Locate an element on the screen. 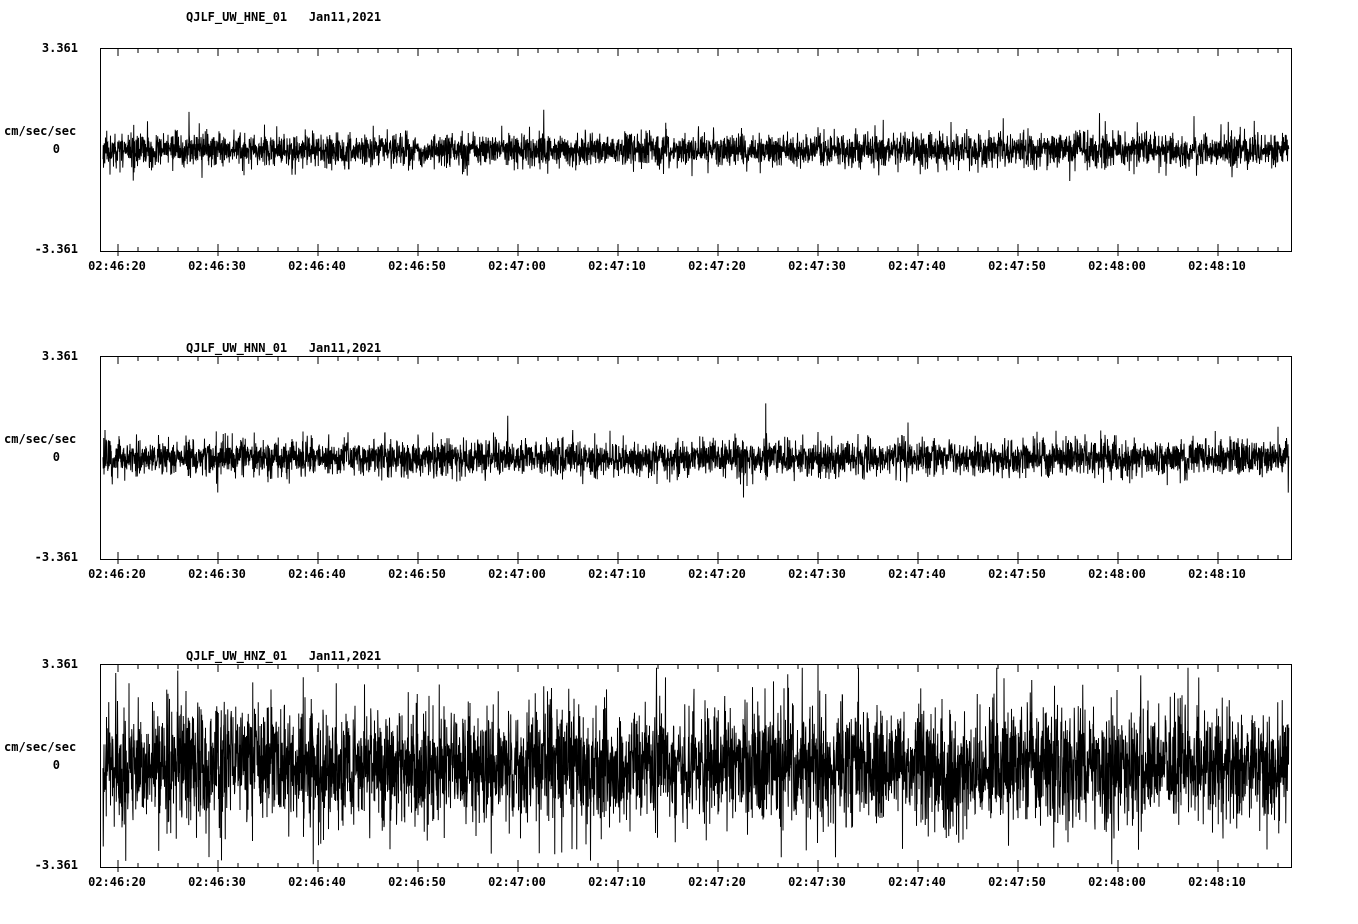  panel-title: QJLF_UW_HNN_01 Jan11,2021 is located at coordinates (284, 348).